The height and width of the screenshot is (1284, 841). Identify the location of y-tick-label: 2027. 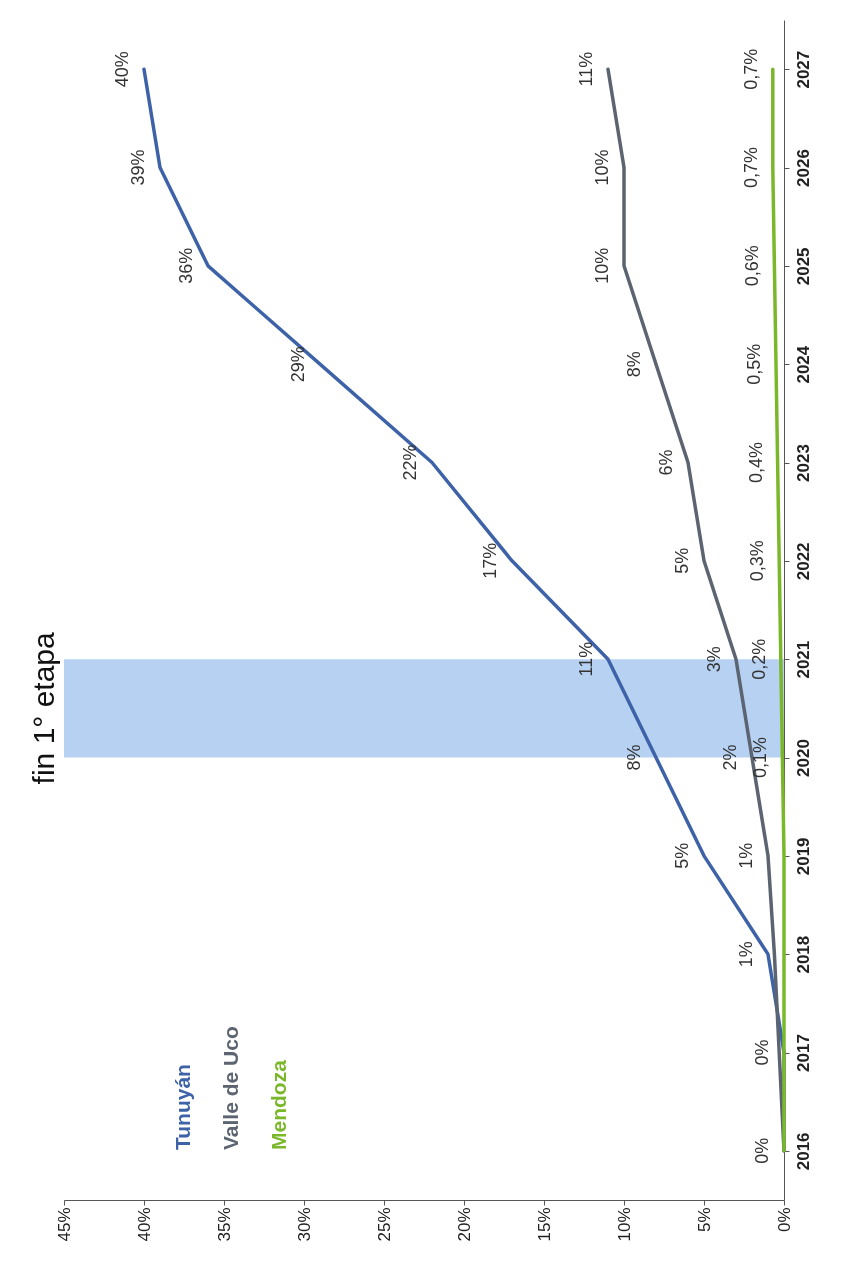
(803, 69).